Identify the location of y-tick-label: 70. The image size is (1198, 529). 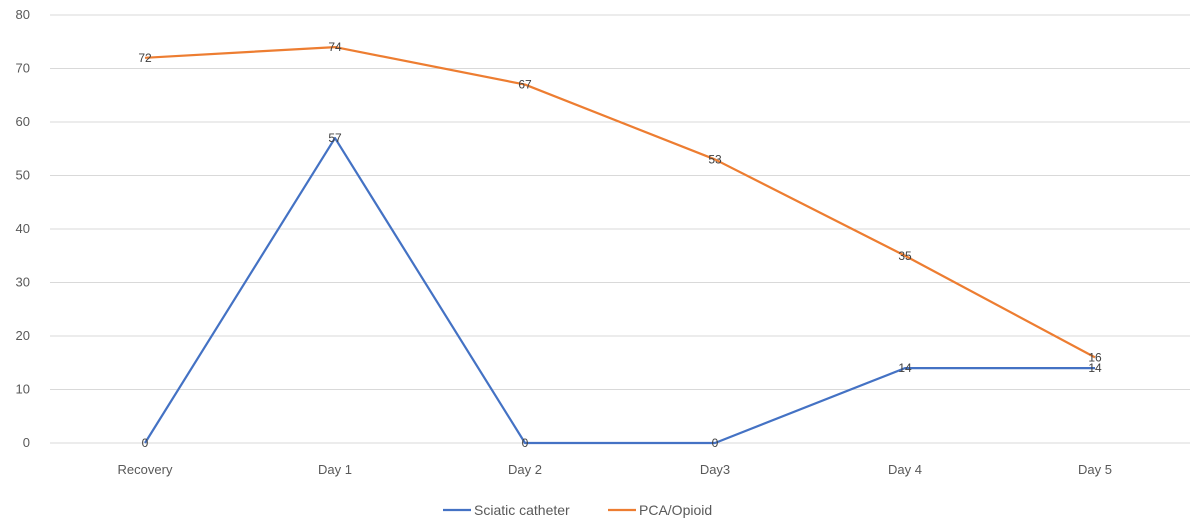
(23, 68).